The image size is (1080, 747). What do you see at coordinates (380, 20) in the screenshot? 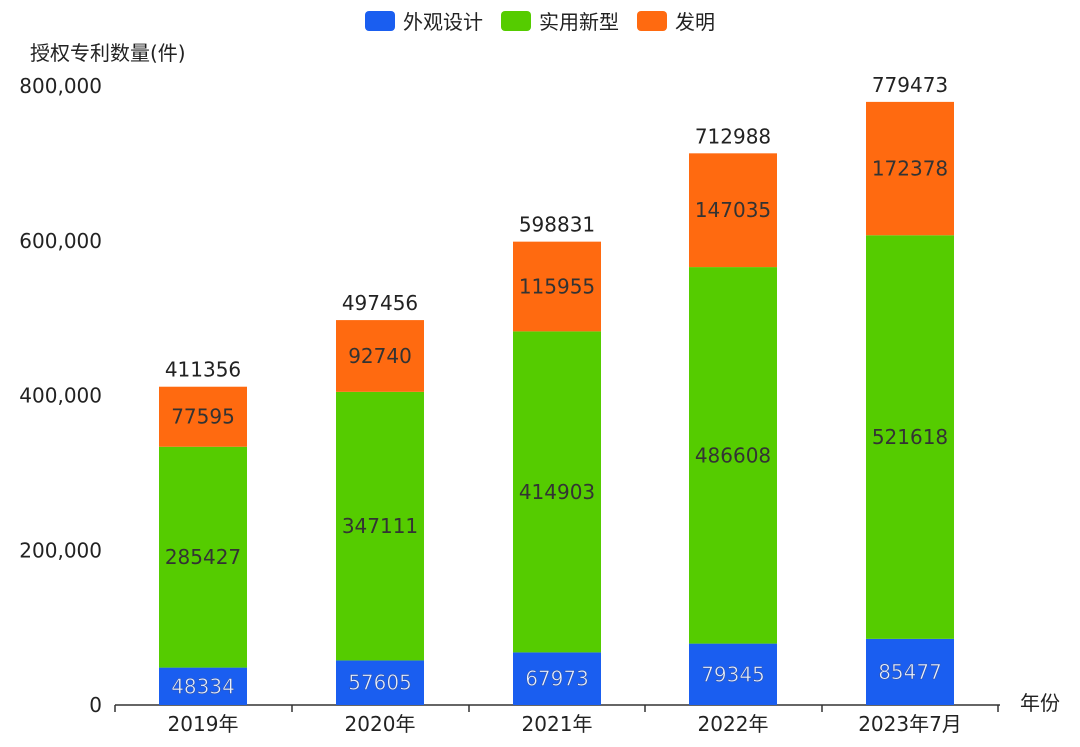
I see `legend-swatch-design` at bounding box center [380, 20].